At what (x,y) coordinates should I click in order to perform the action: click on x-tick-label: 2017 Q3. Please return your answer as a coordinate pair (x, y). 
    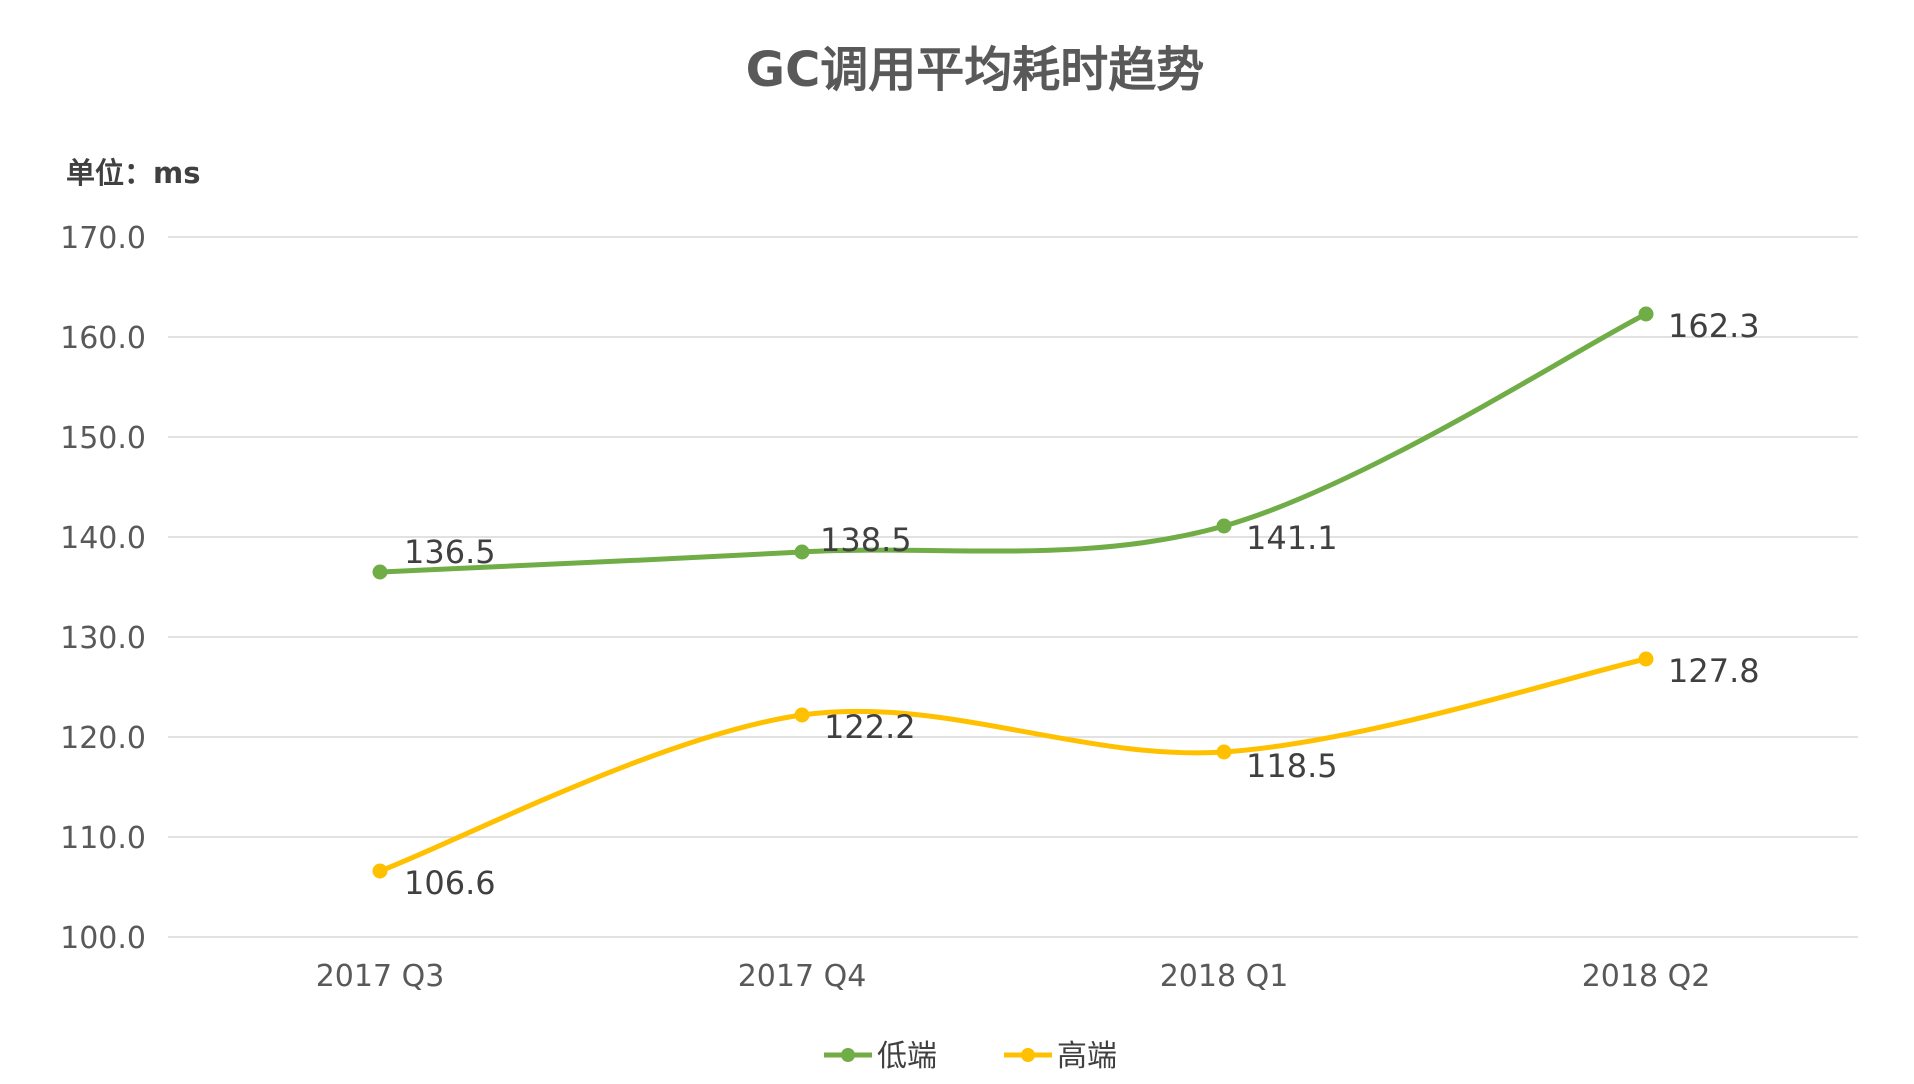
    Looking at the image, I should click on (380, 976).